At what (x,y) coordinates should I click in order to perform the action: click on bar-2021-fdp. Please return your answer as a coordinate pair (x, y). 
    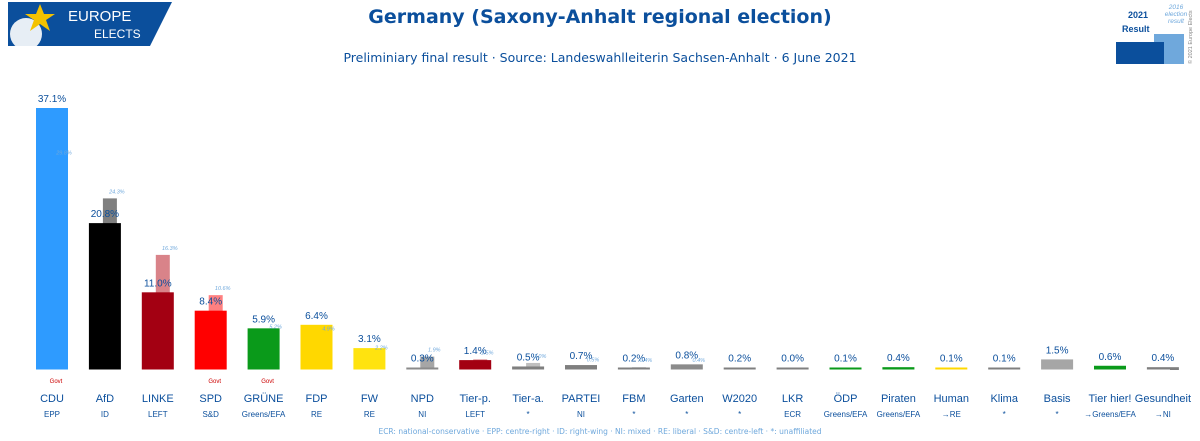
    Looking at the image, I should click on (316, 347).